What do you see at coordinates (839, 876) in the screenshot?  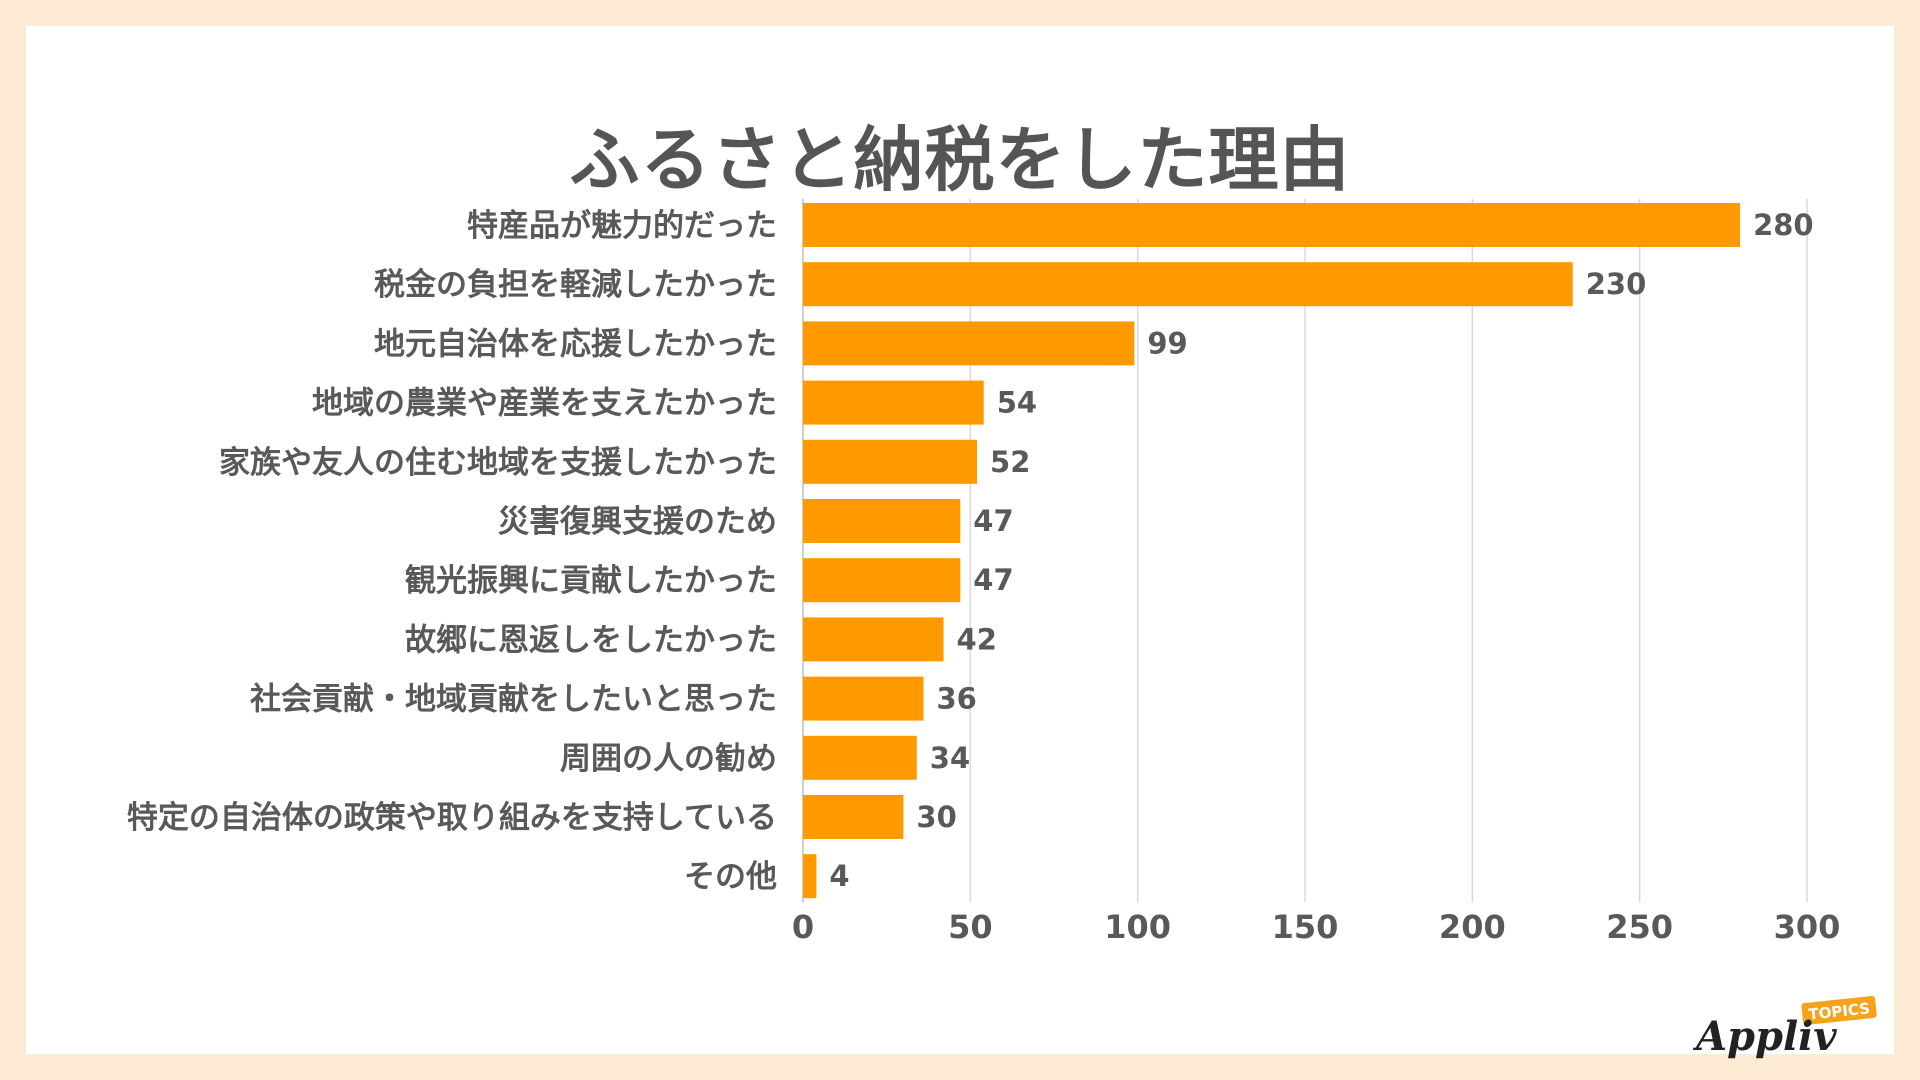 I see `value-label-11: 4` at bounding box center [839, 876].